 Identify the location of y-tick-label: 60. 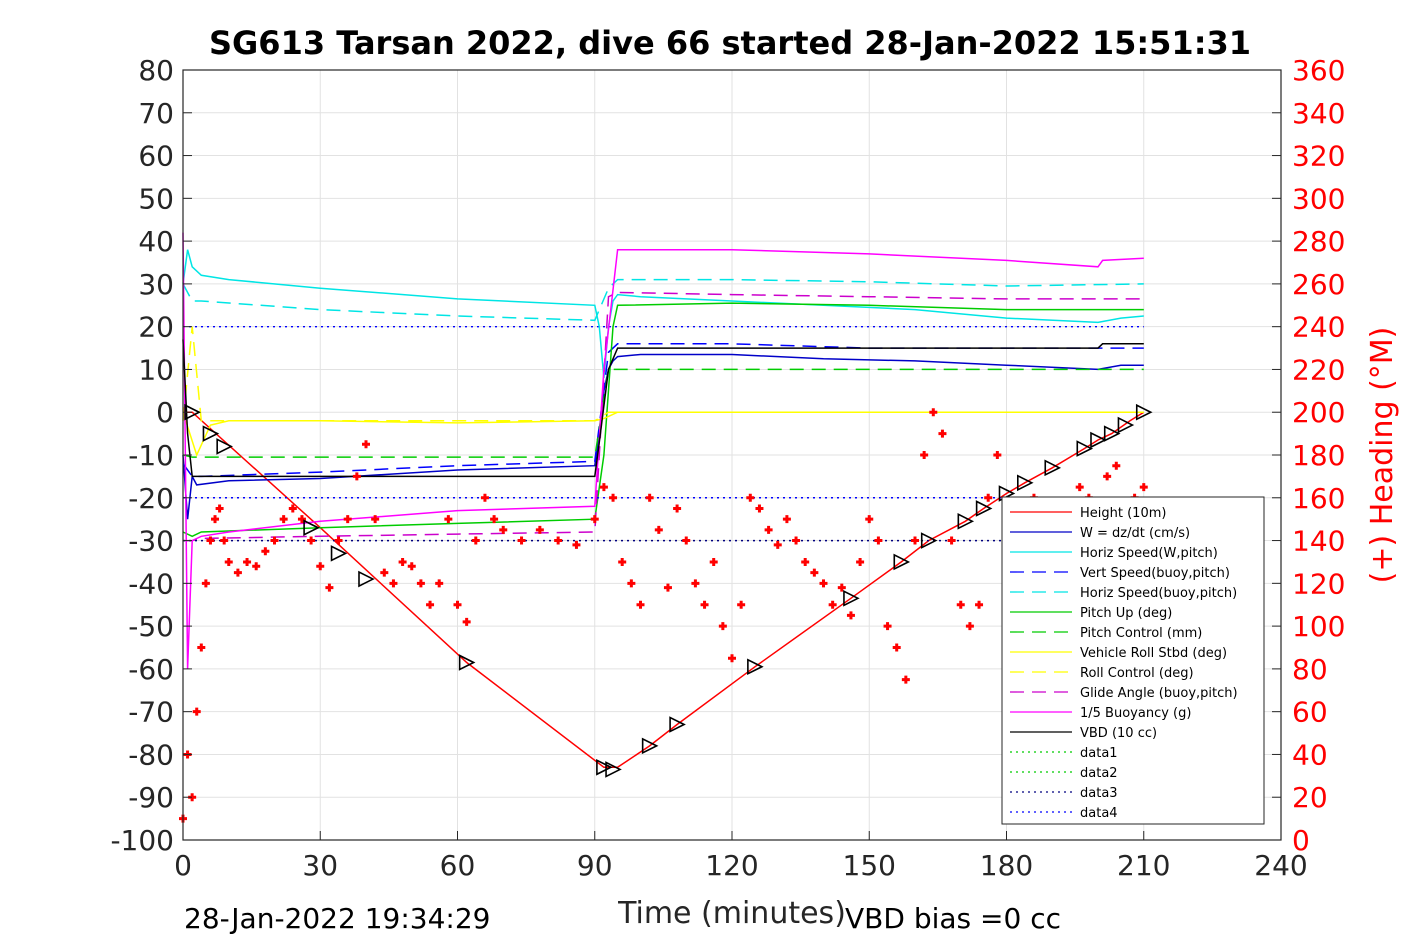
(156, 156).